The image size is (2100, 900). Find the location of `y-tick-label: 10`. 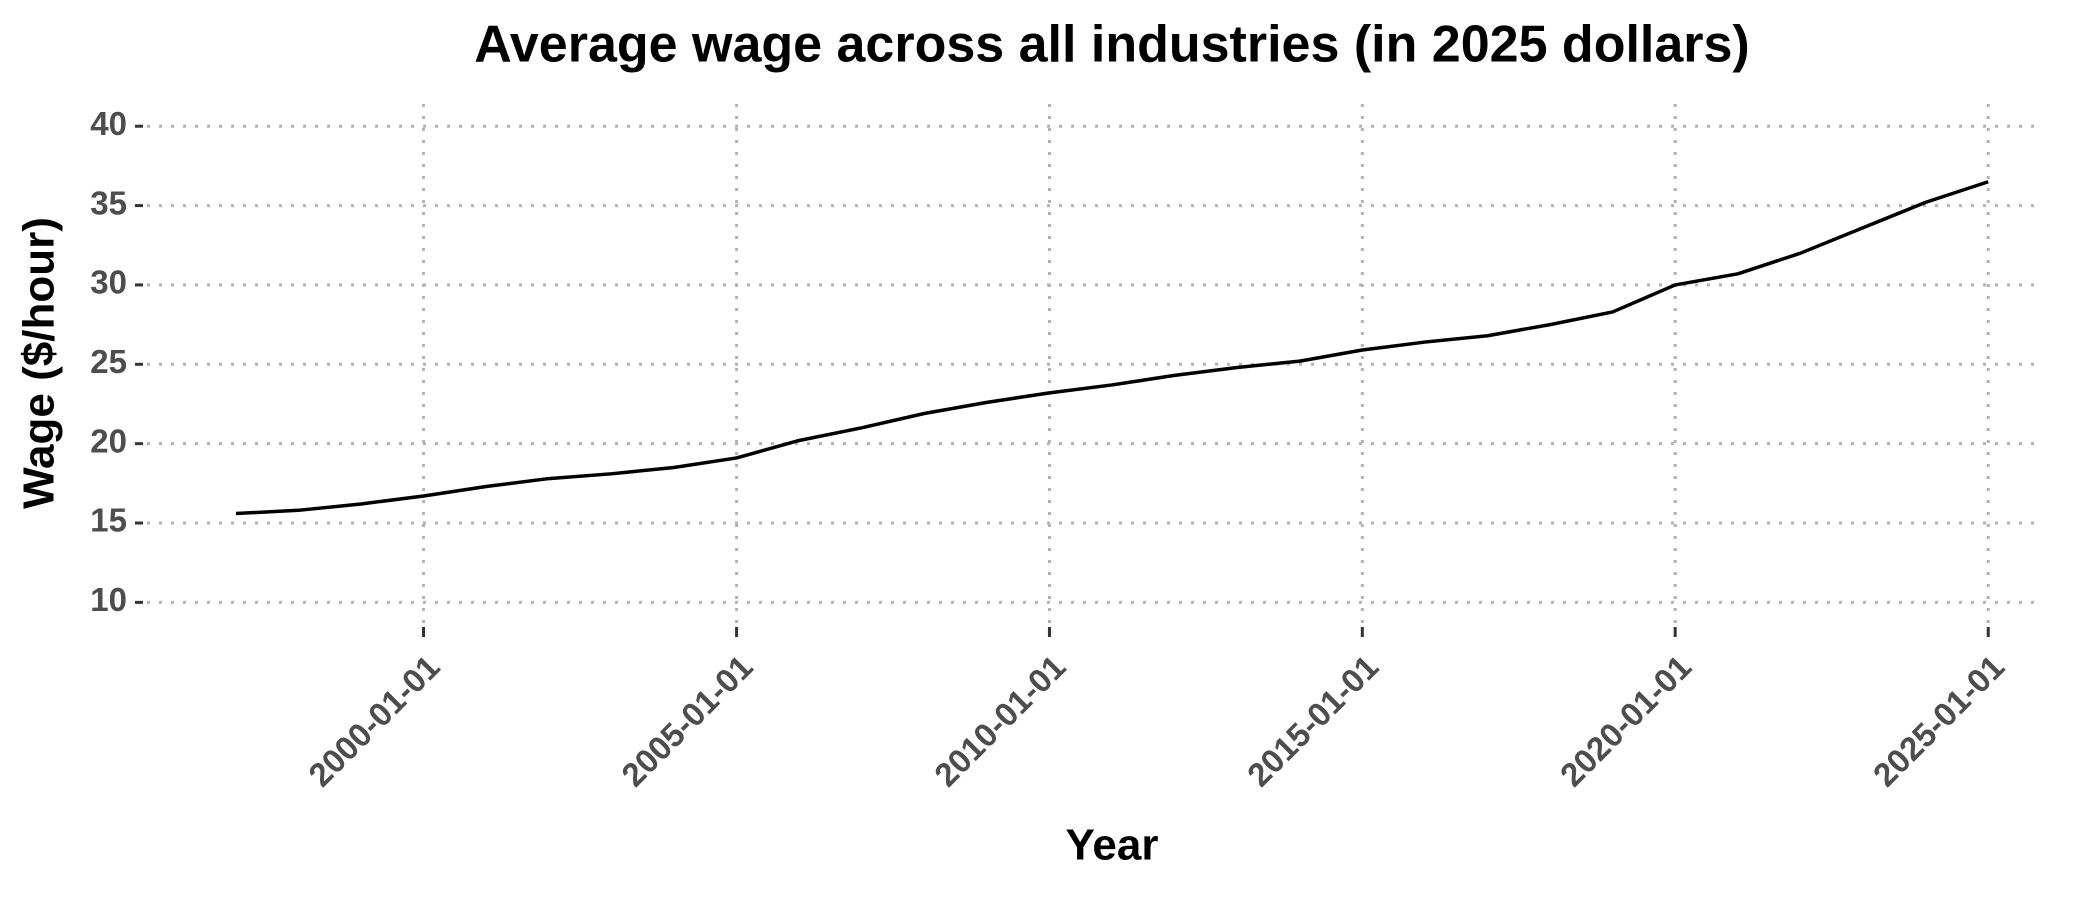

y-tick-label: 10 is located at coordinates (108, 599).